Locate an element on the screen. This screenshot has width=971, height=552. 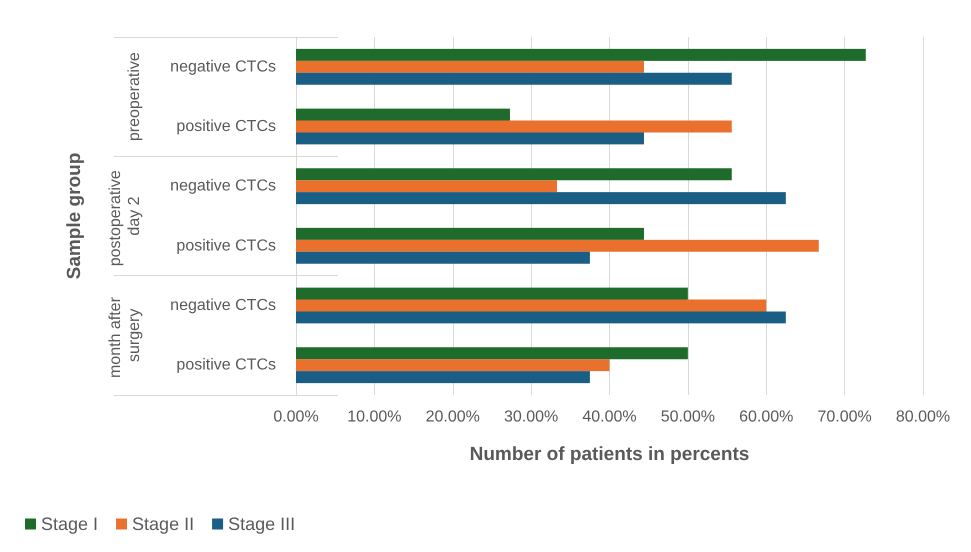
legend-label: Stage I is located at coordinates (69, 524).